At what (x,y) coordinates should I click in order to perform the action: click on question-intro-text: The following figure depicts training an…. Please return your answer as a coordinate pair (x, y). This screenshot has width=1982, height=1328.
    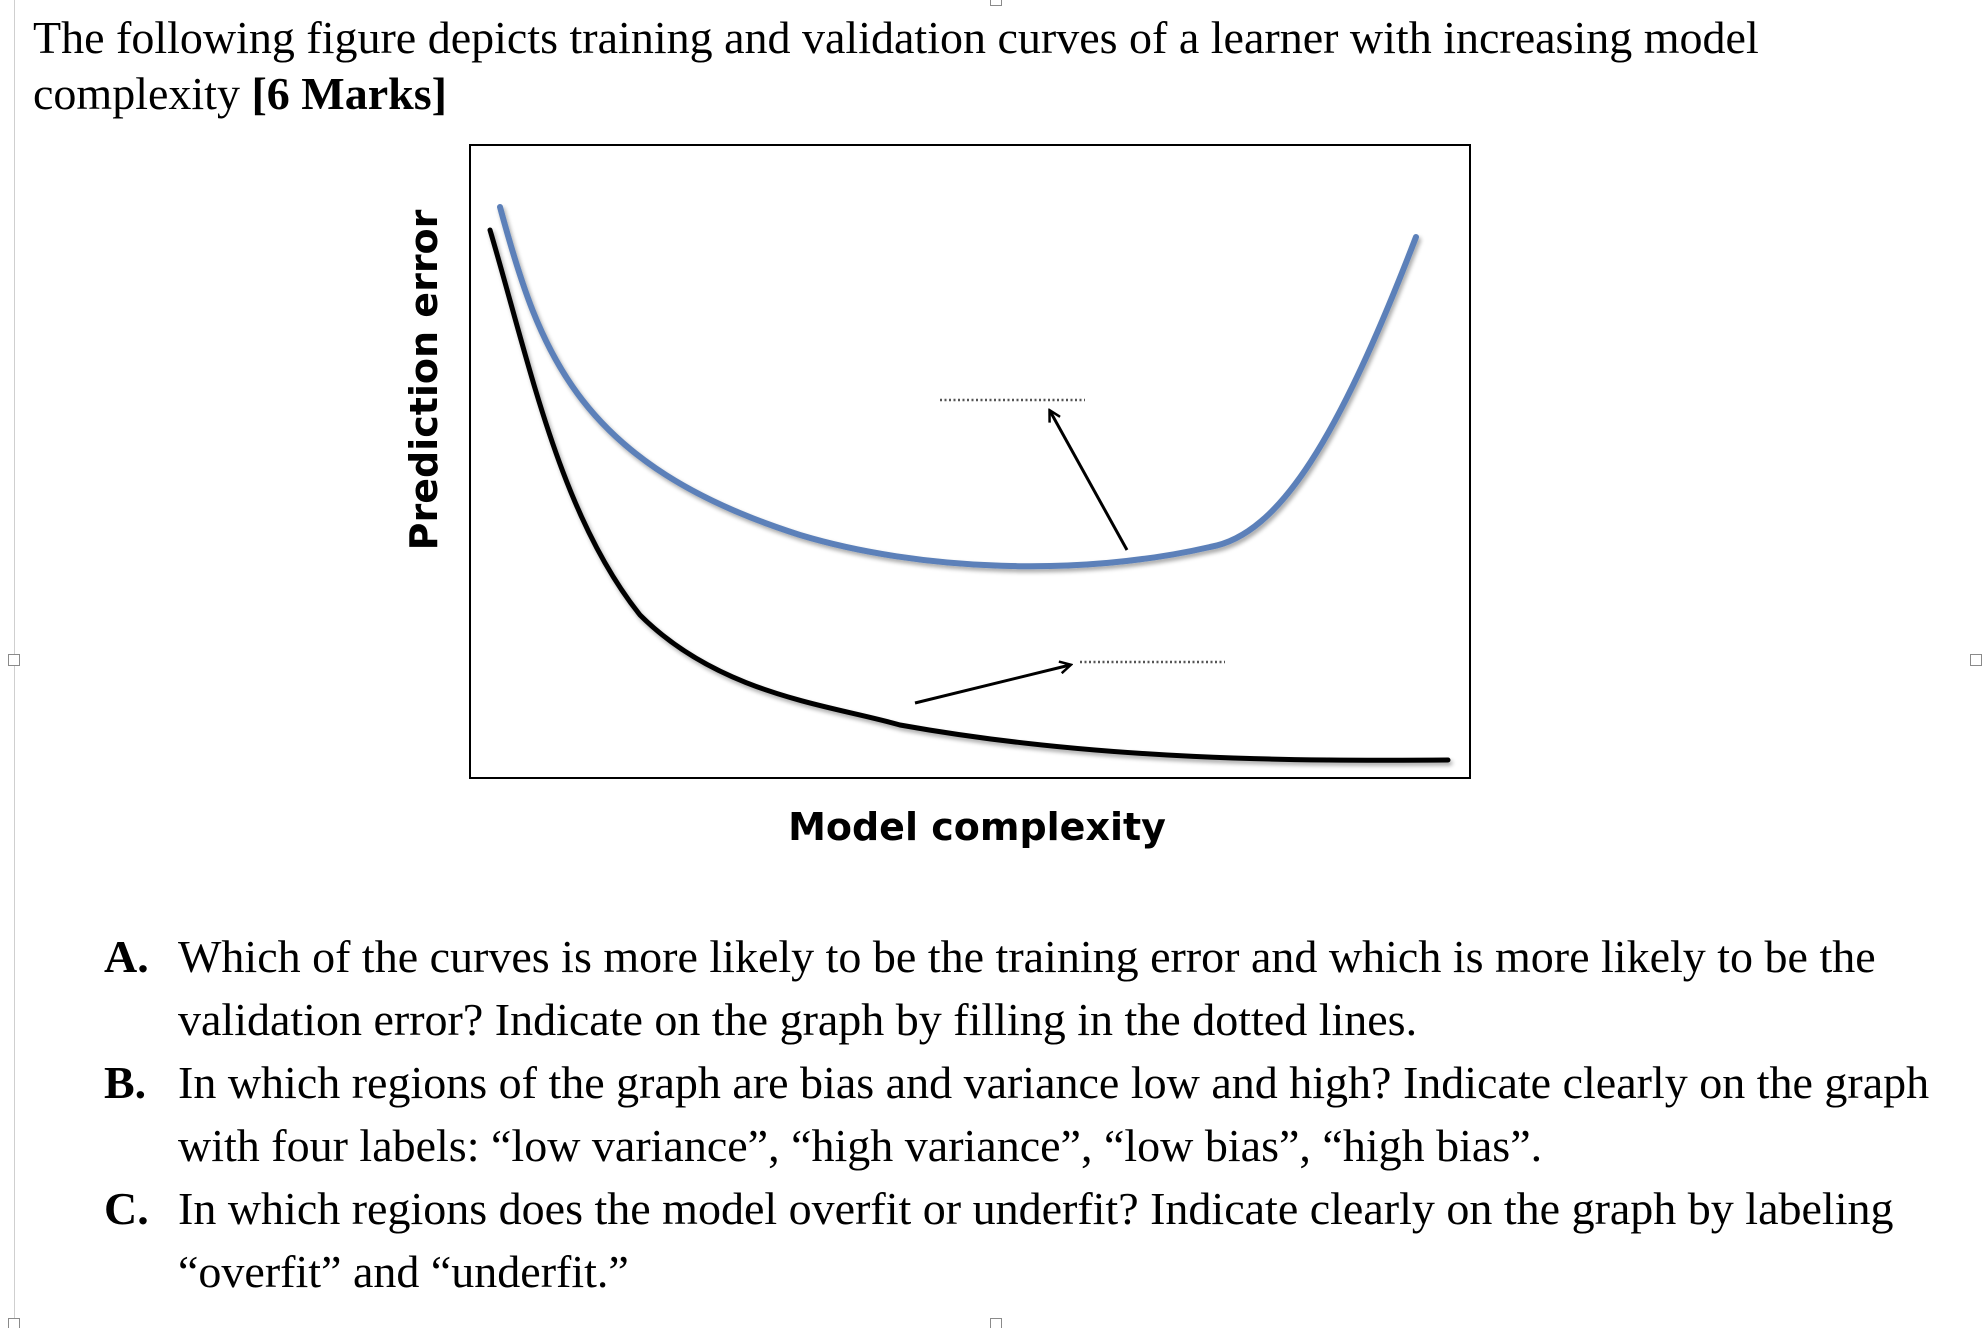
    Looking at the image, I should click on (896, 65).